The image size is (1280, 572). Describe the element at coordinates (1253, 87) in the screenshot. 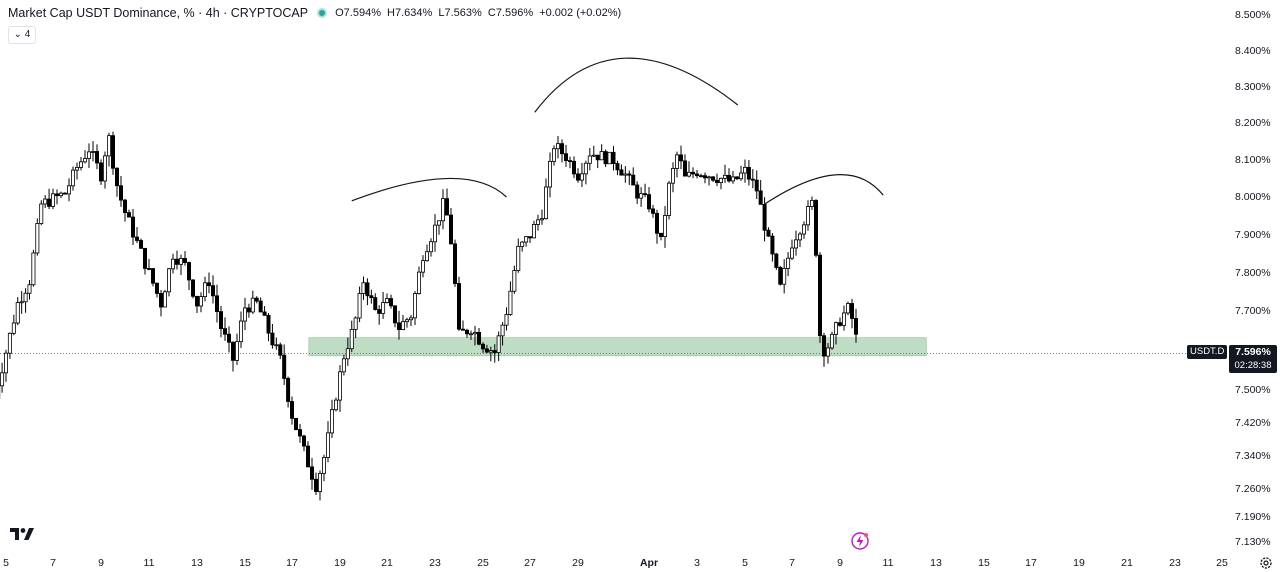

I see `y-tick-label: 8.300%` at that location.